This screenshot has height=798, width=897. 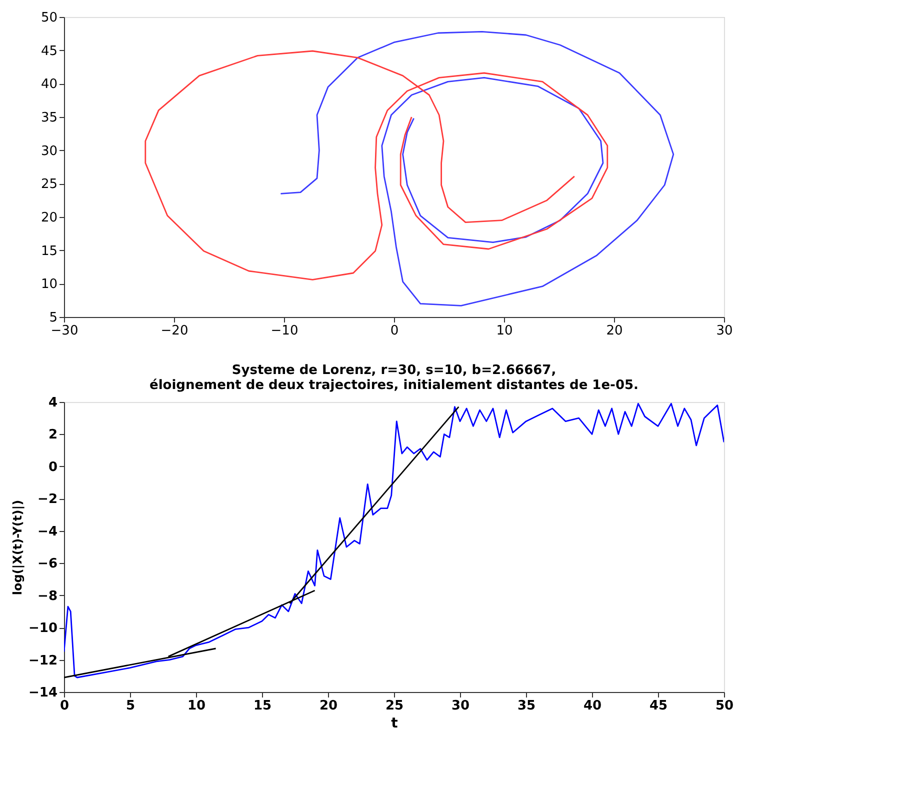 I want to click on y-tick-label: 35, so click(x=49, y=118).